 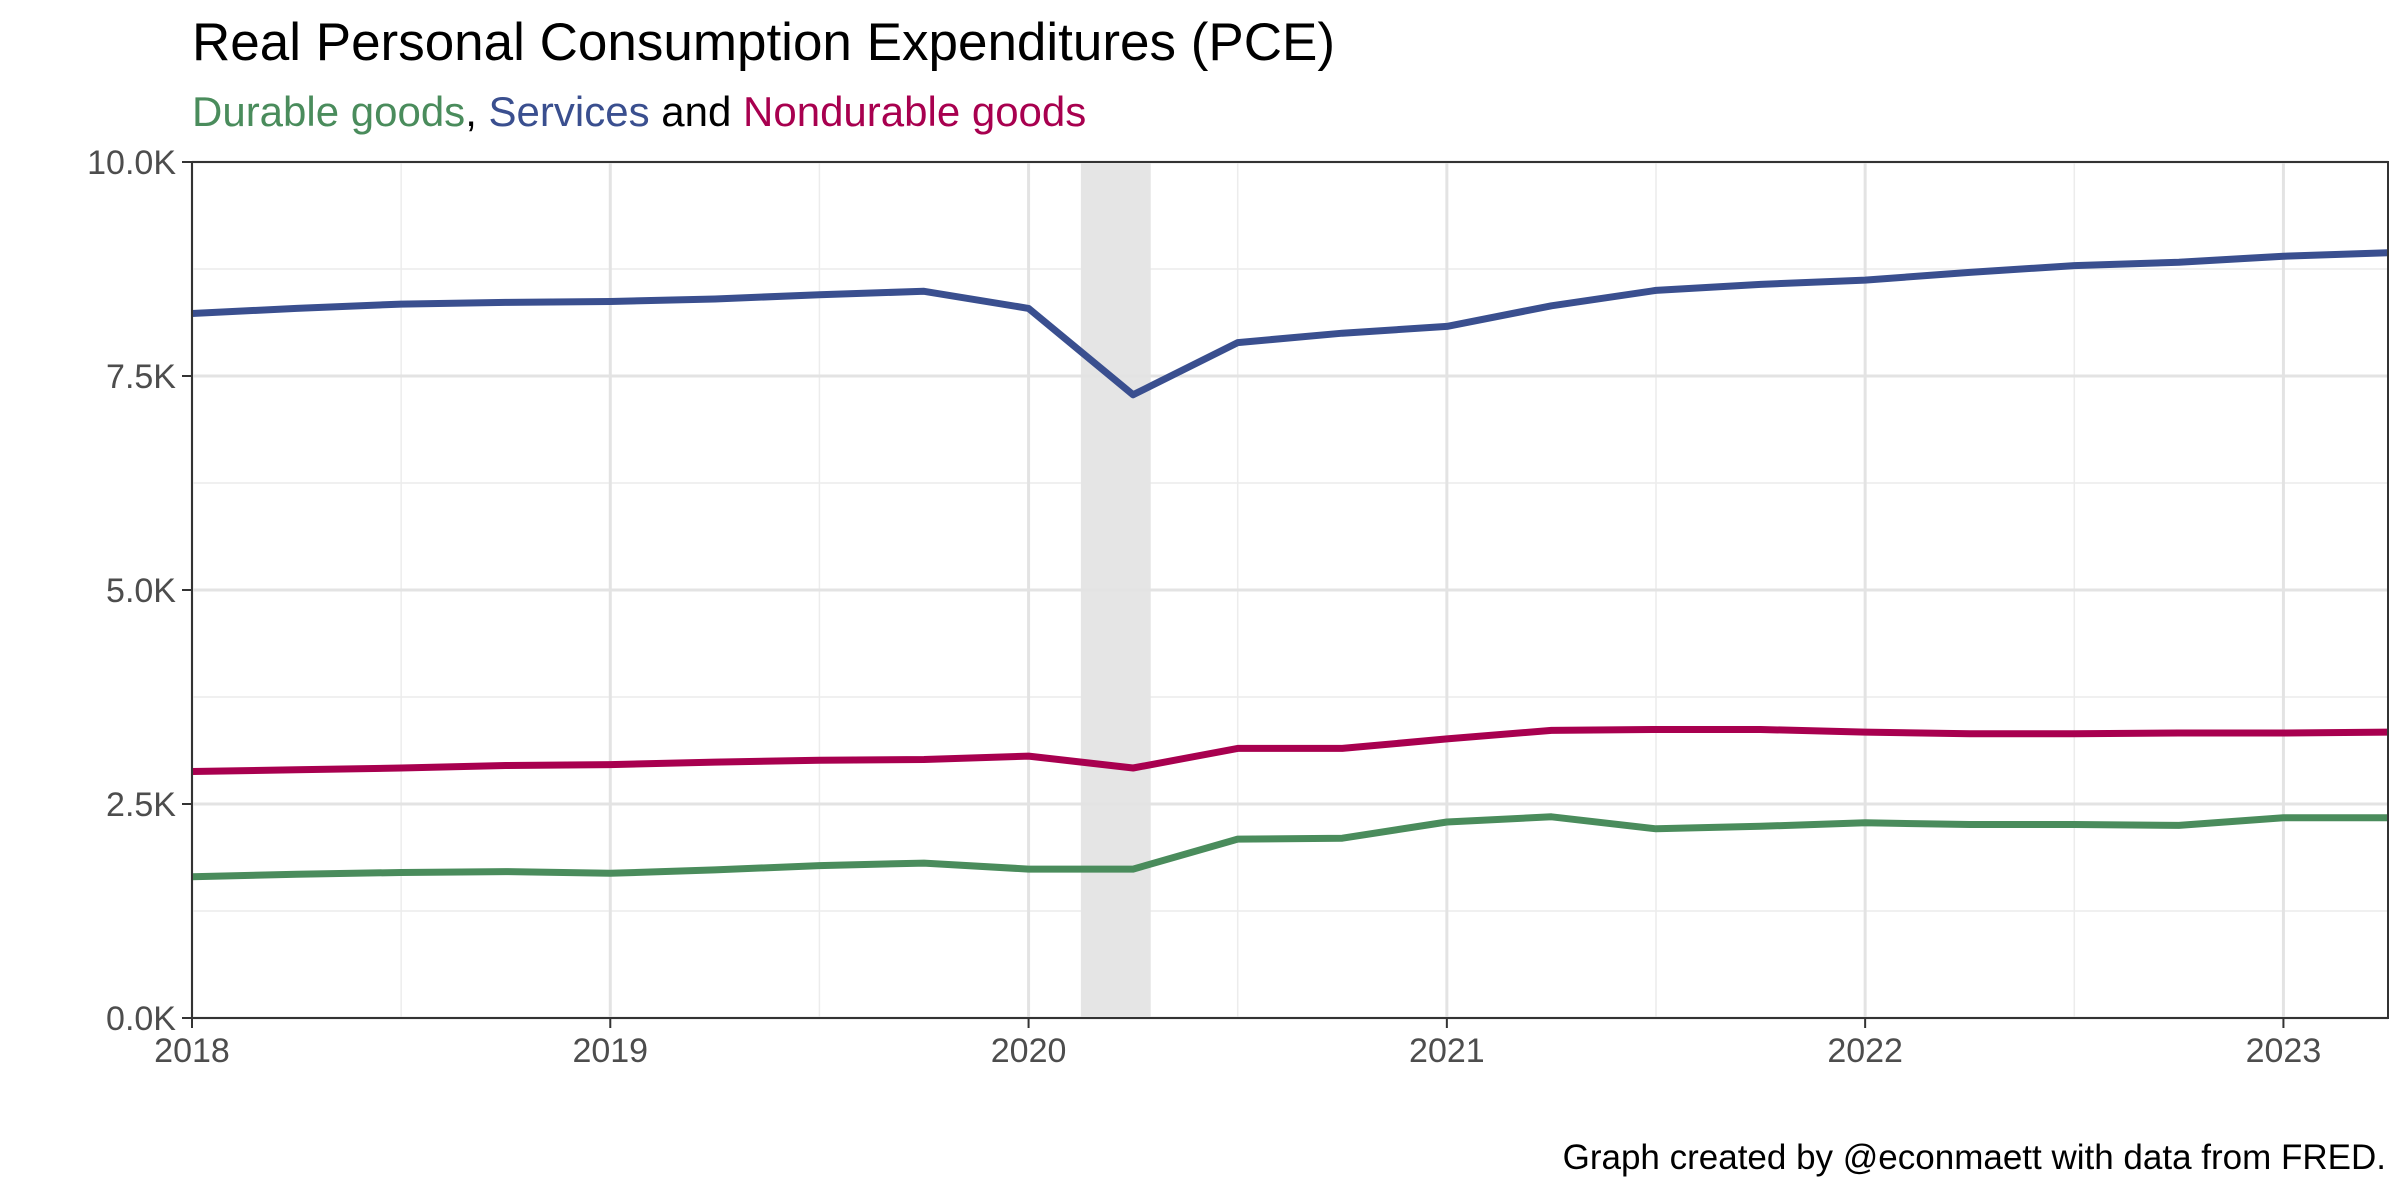 I want to click on subtitle-part-4: Nondurable goods, so click(x=915, y=111).